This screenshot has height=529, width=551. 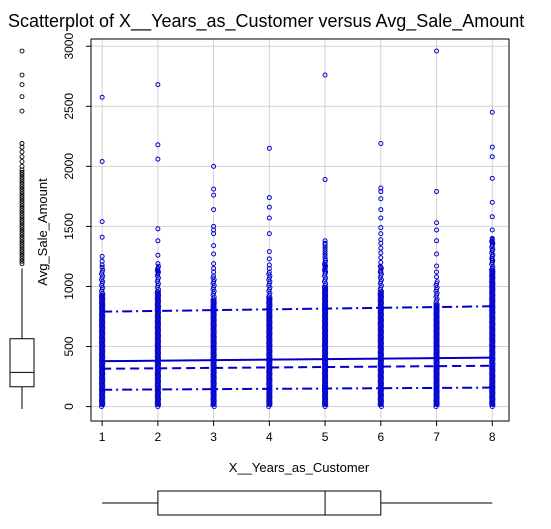 I want to click on fit-lines, so click(x=297, y=348).